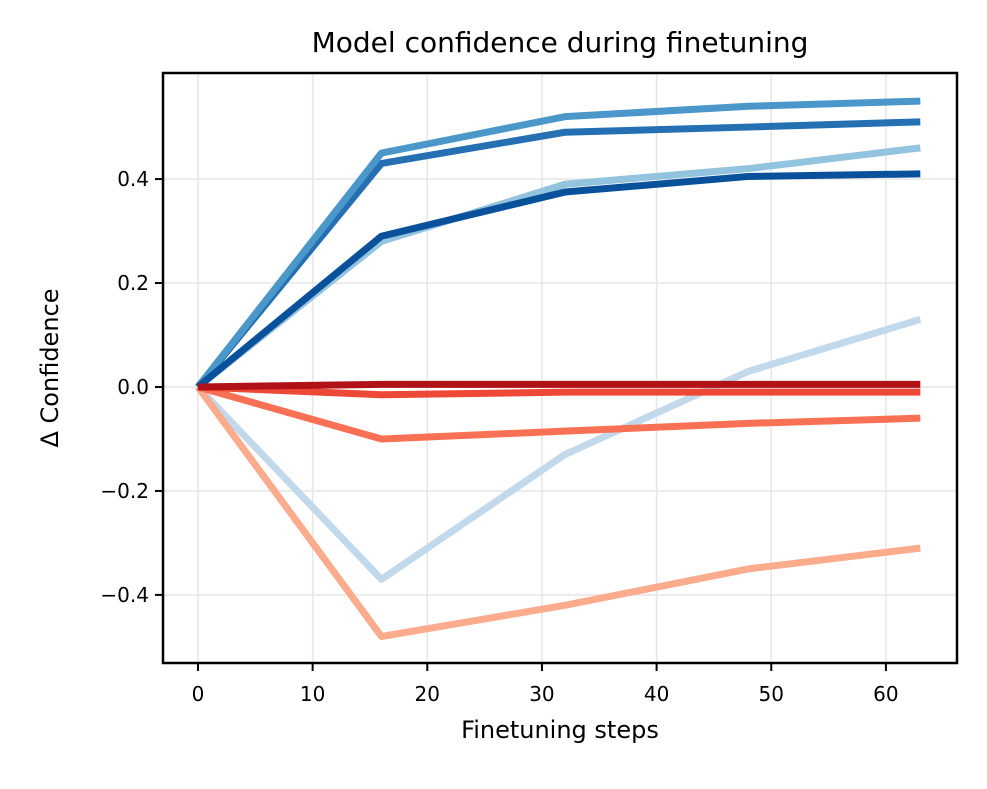 Image resolution: width=987 pixels, height=789 pixels. I want to click on series-red-coral, so click(559, 413).